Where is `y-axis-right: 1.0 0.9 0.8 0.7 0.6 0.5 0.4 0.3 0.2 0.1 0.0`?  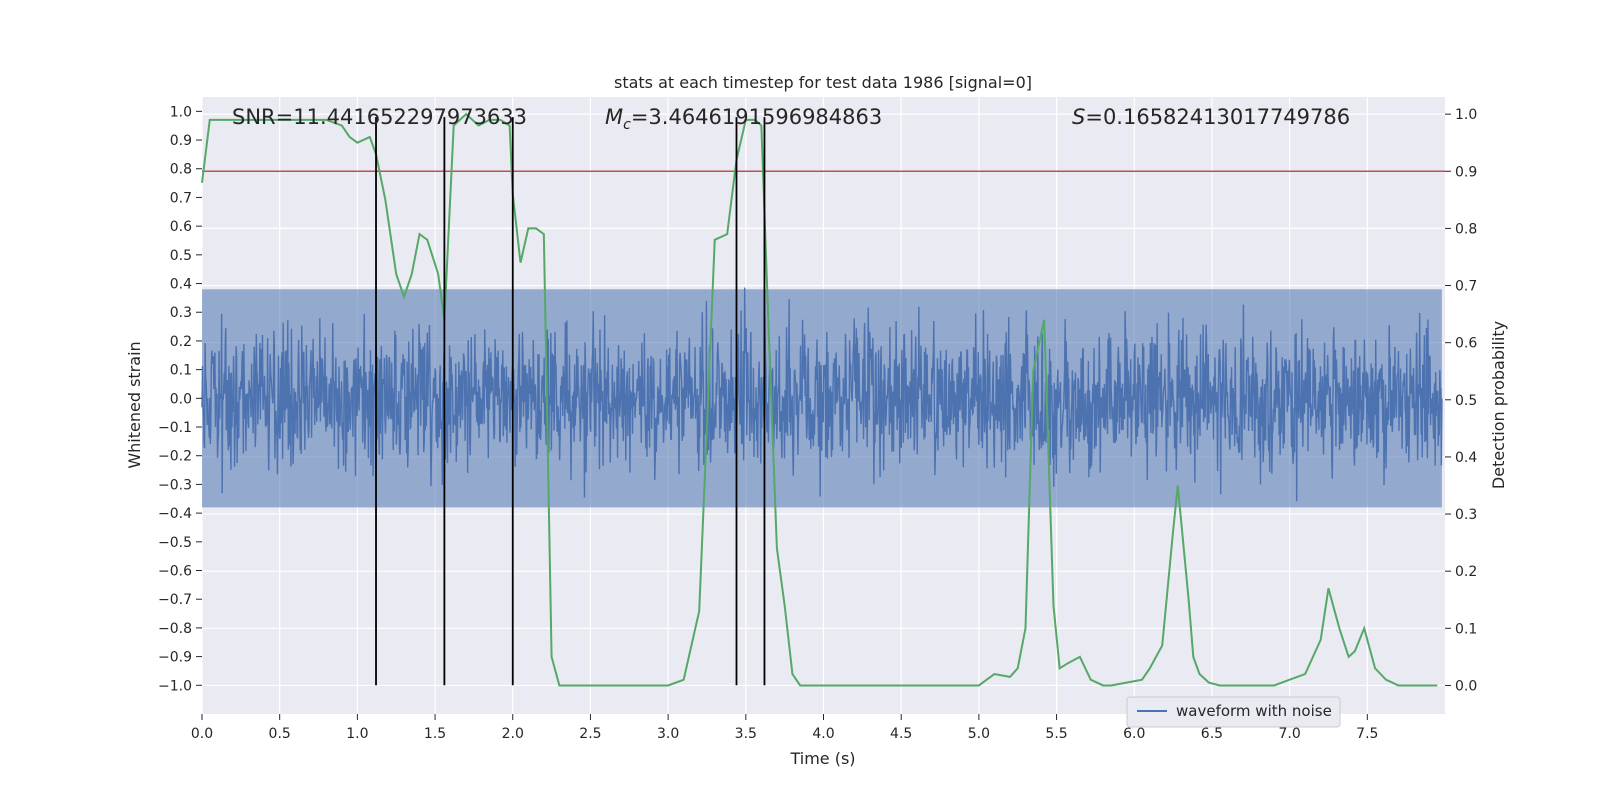
y-axis-right: 1.0 0.9 0.8 0.7 0.6 0.5 0.4 0.3 0.2 0.1 0.0 is located at coordinates (1461, 400).